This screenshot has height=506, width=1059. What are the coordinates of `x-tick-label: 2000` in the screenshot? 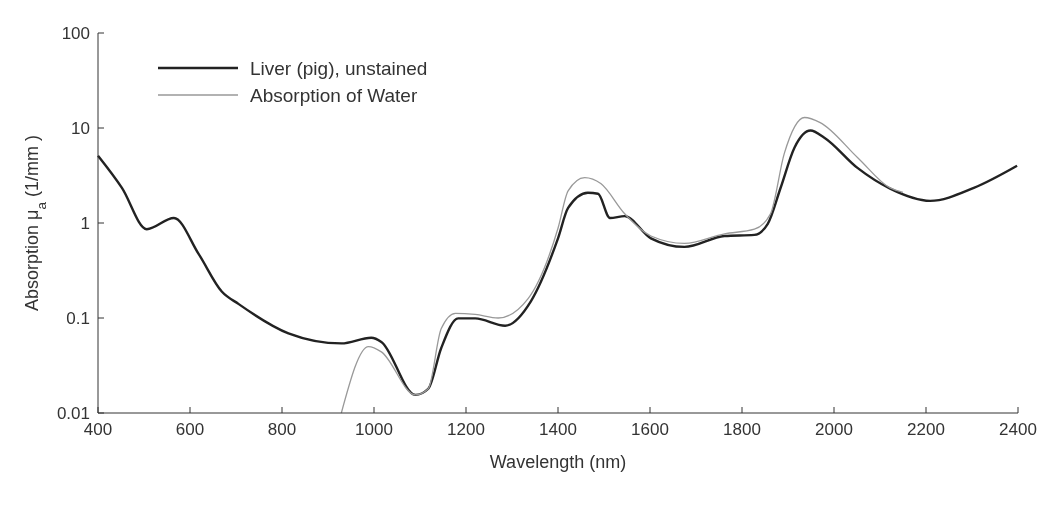 It's located at (834, 429).